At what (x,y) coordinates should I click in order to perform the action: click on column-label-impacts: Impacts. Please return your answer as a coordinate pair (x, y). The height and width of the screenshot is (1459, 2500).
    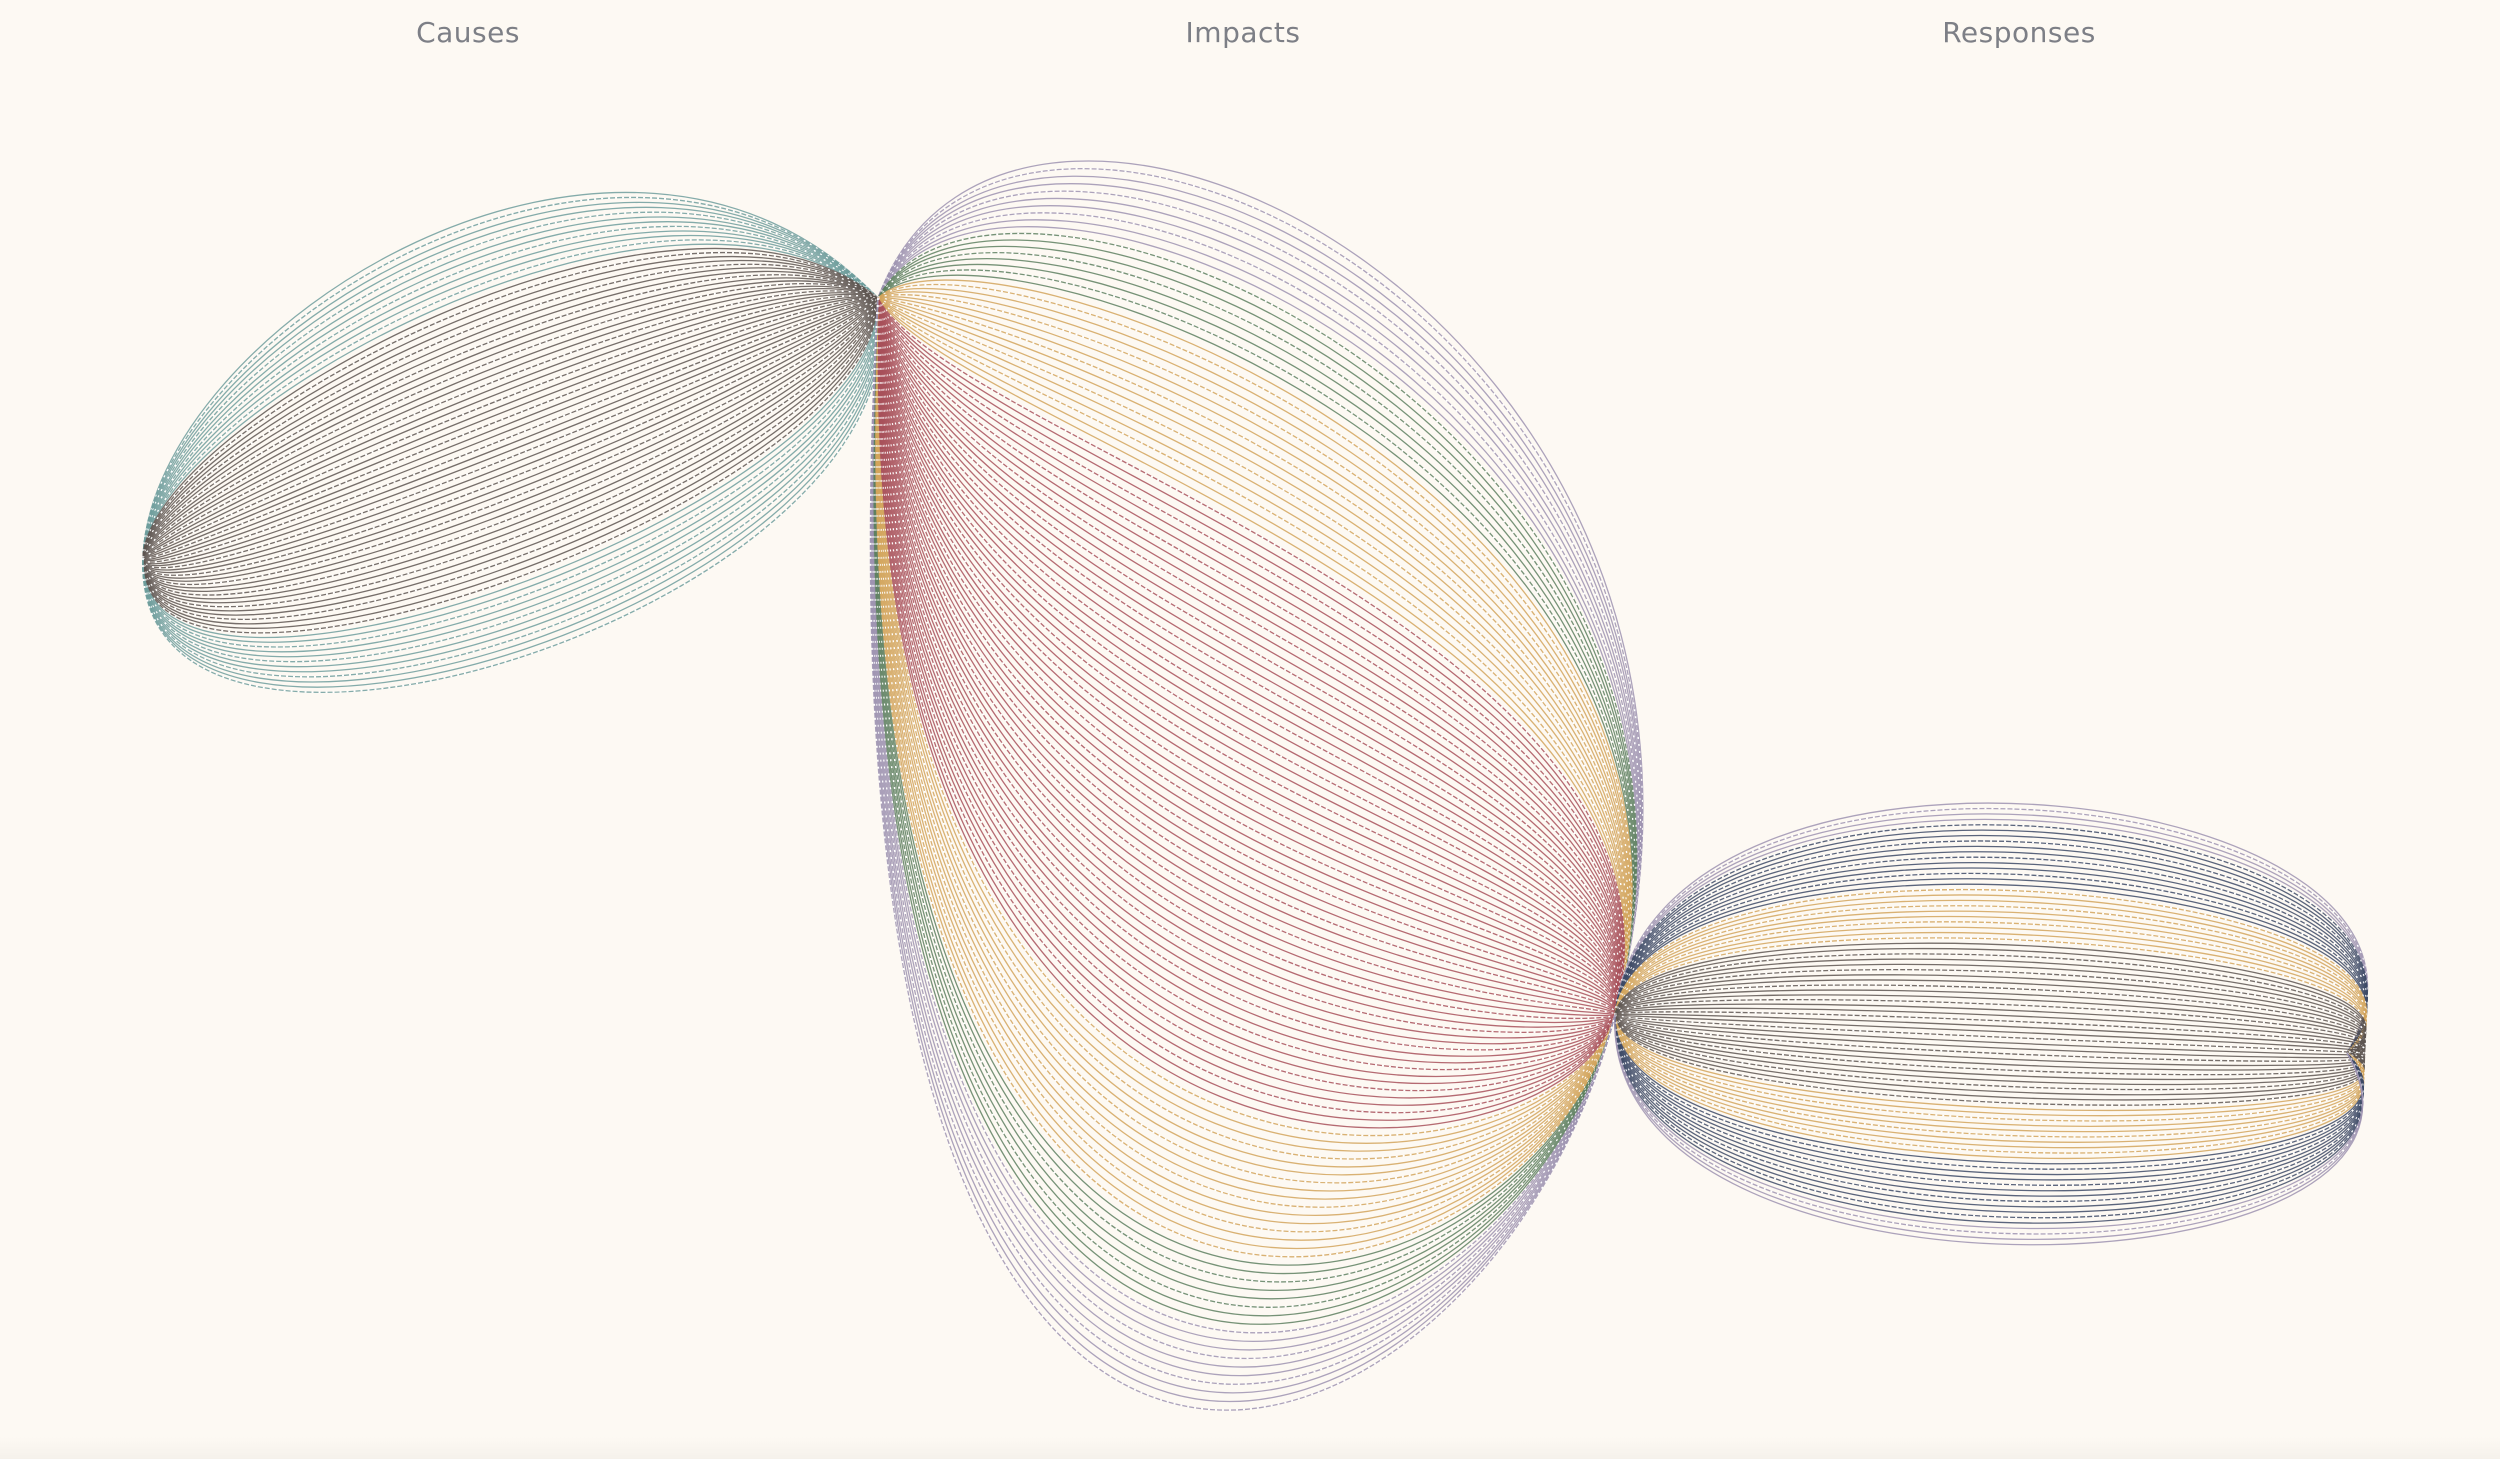
    Looking at the image, I should click on (1243, 32).